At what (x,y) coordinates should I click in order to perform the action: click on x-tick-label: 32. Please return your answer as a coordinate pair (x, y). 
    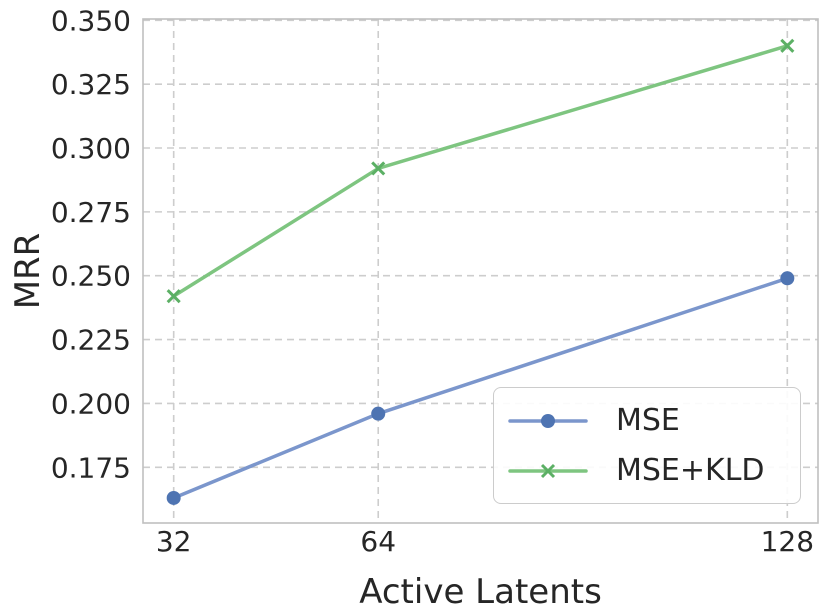
    Looking at the image, I should click on (174, 541).